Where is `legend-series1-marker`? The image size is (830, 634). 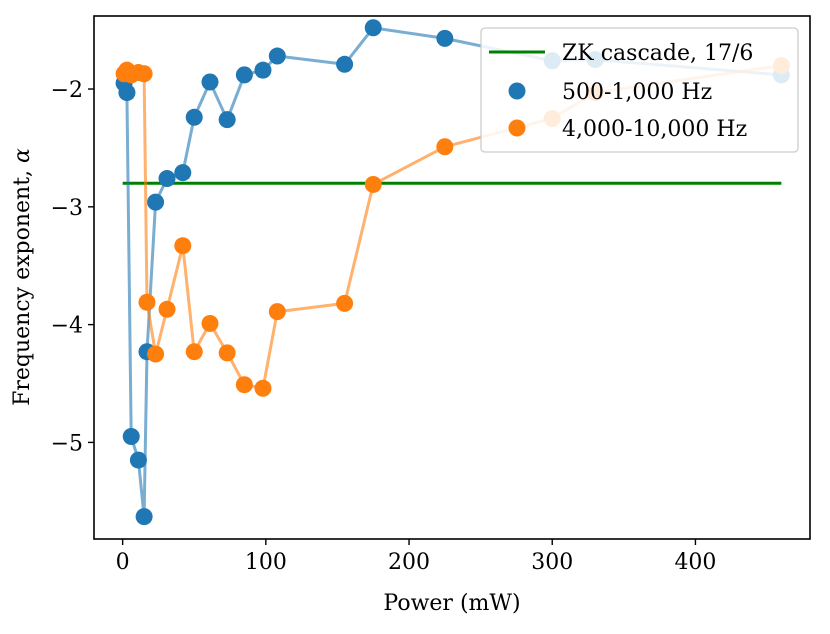
legend-series1-marker is located at coordinates (517, 91).